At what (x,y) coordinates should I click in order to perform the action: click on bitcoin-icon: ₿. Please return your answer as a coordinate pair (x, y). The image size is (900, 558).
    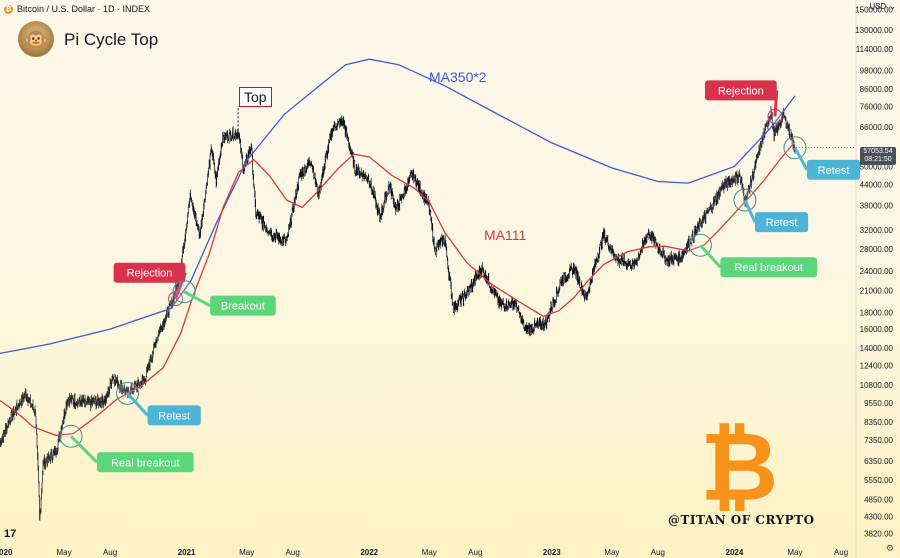
    Looking at the image, I should click on (8, 9).